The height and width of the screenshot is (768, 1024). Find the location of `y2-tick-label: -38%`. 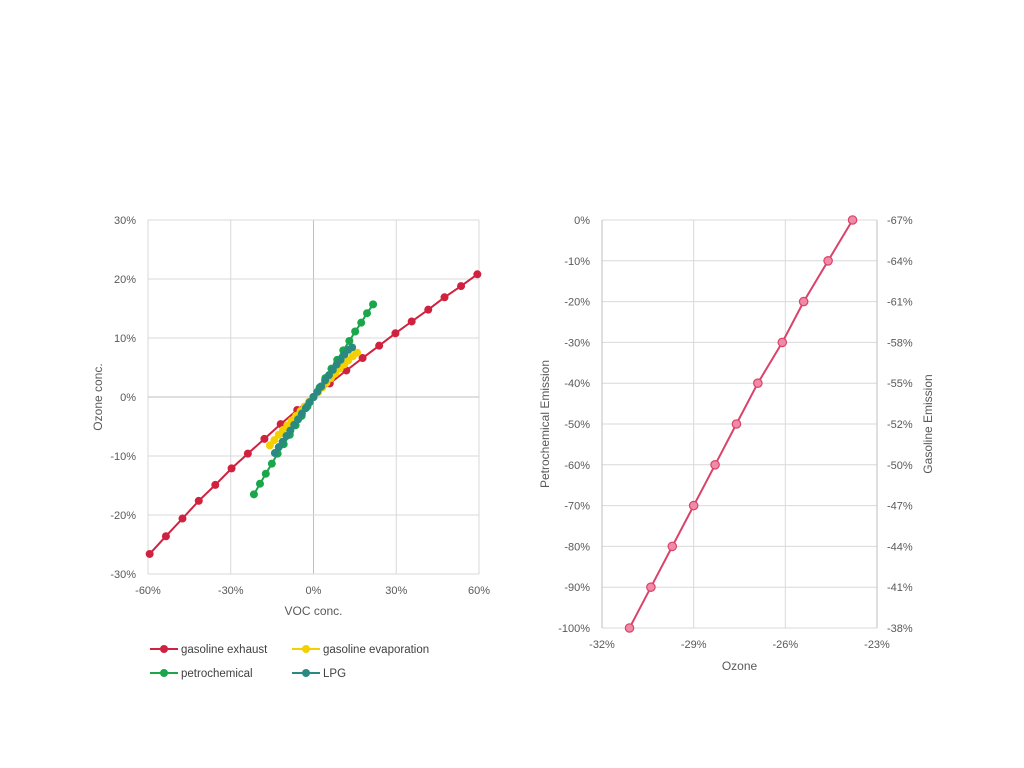

y2-tick-label: -38% is located at coordinates (900, 629).